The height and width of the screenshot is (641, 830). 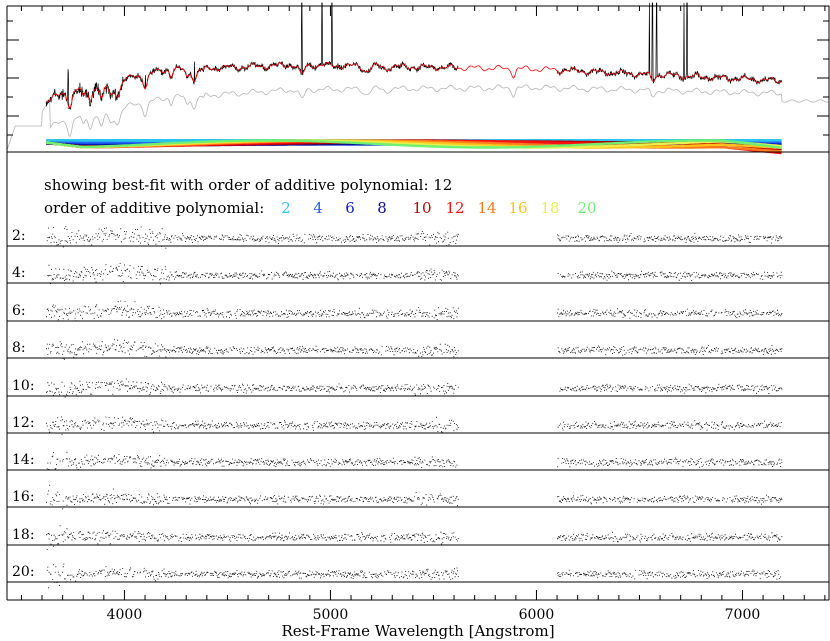 What do you see at coordinates (517, 208) in the screenshot?
I see `legend-entry-16: 16` at bounding box center [517, 208].